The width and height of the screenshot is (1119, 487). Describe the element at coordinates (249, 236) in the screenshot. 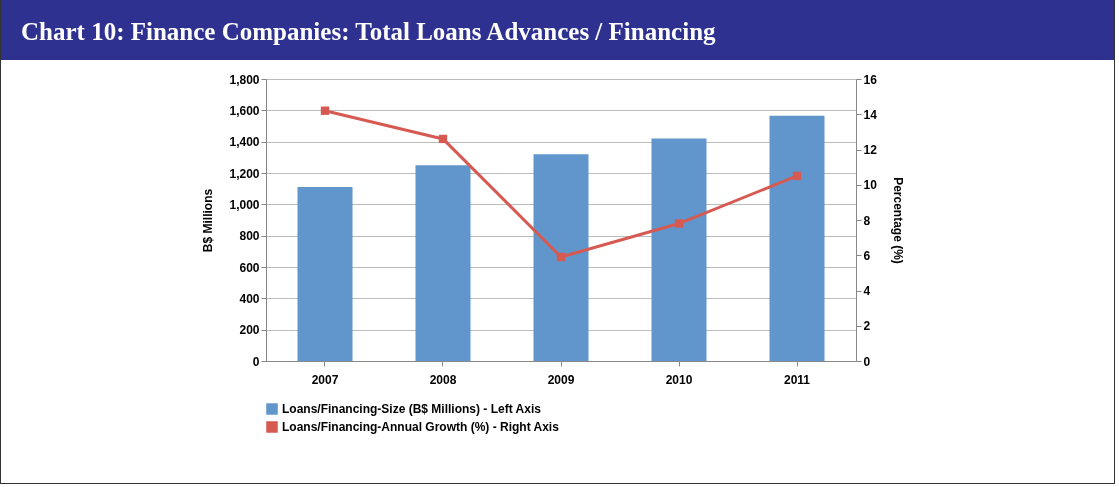

I see `y-tick-label: 800` at that location.